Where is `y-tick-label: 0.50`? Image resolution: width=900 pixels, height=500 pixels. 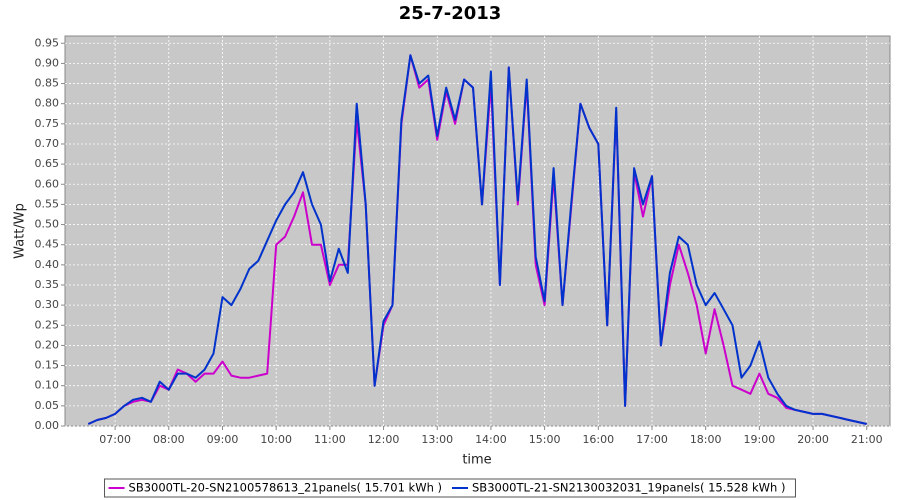 y-tick-label: 0.50 is located at coordinates (47, 224).